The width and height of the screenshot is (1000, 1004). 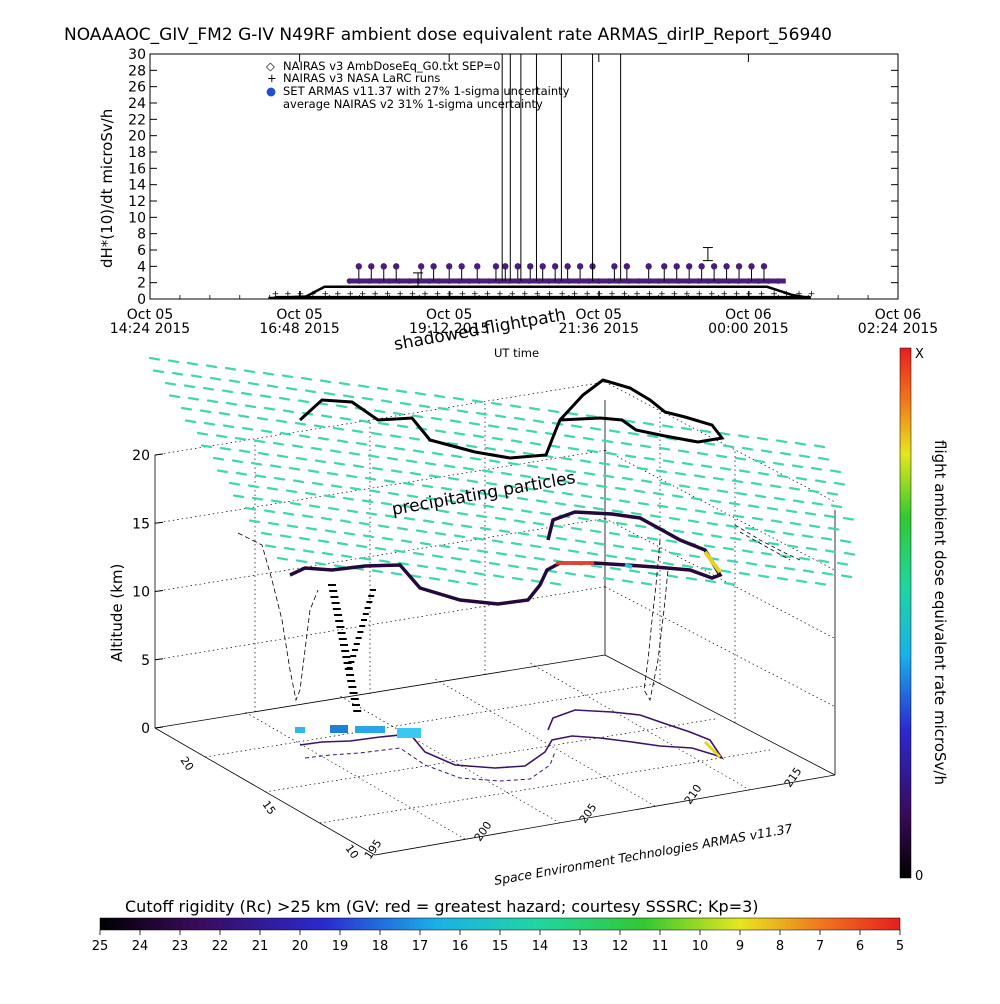 I want to click on y-tick-label: 16, so click(x=137, y=169).